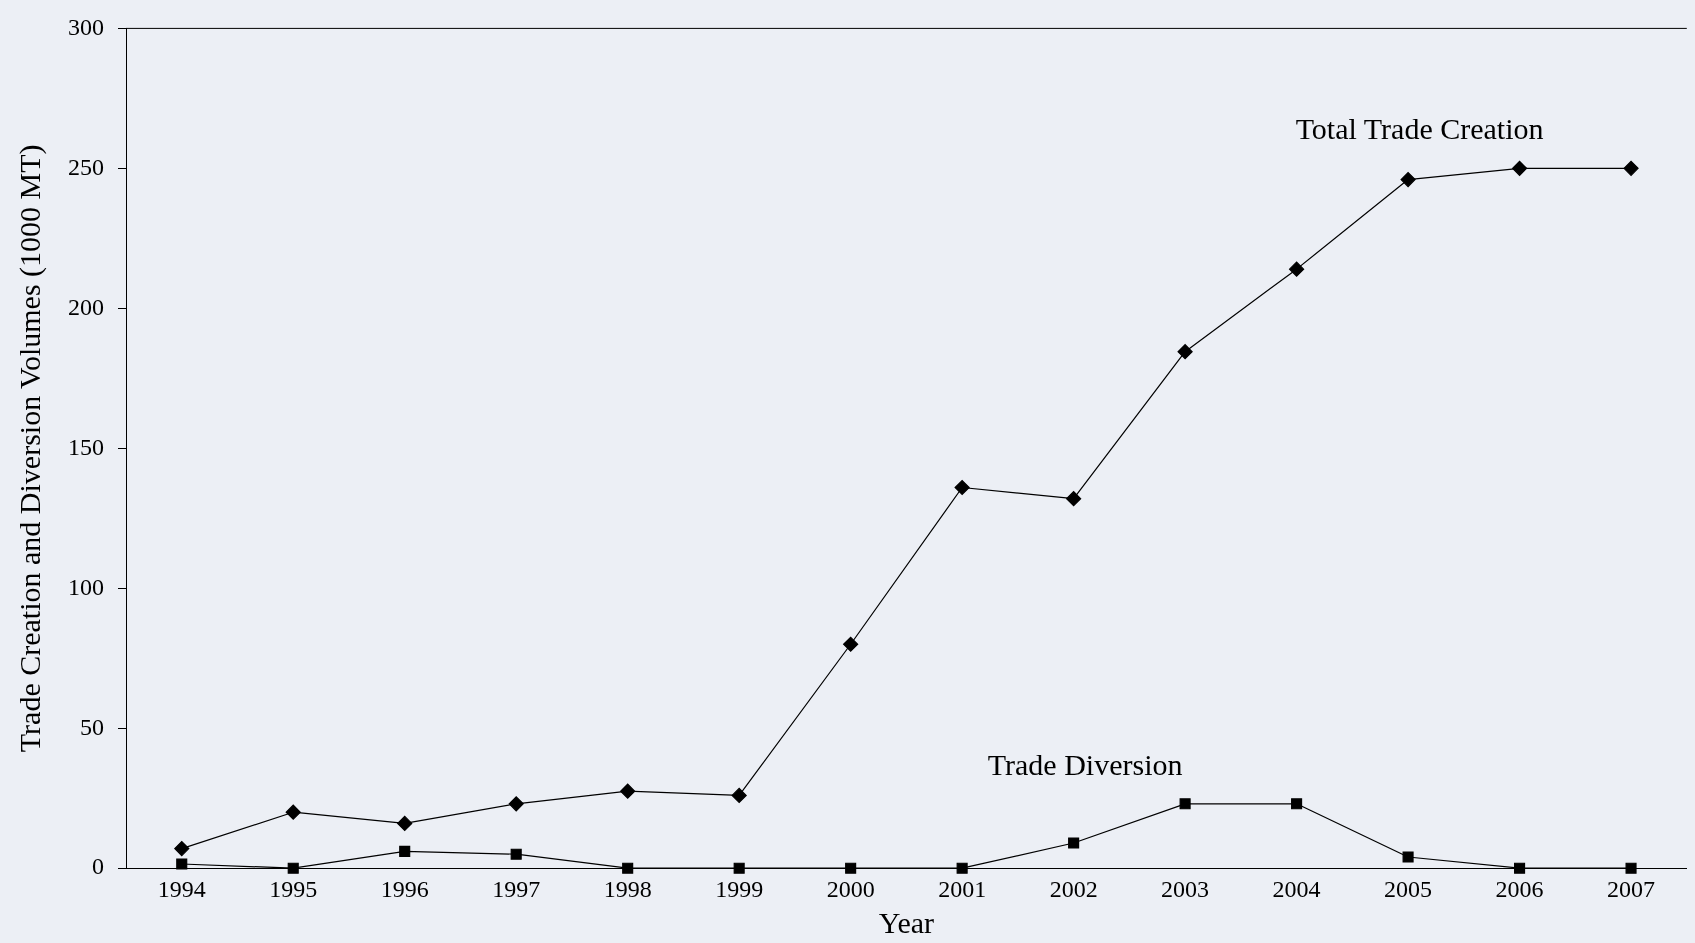 The image size is (1695, 943). What do you see at coordinates (1085, 764) in the screenshot?
I see `series-label: Trade Diversion` at bounding box center [1085, 764].